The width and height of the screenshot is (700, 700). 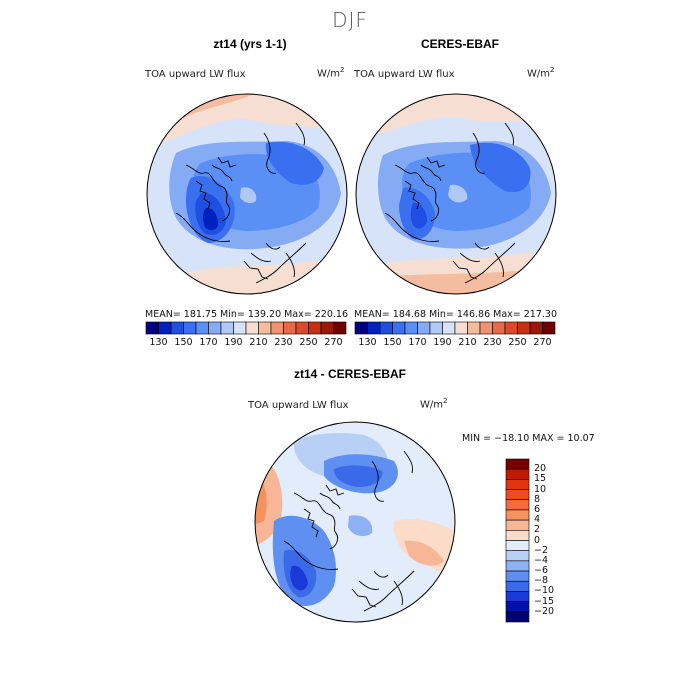 What do you see at coordinates (528, 438) in the screenshot?
I see `diff-minmax: MIN = −18.10 MAX = 10.07` at bounding box center [528, 438].